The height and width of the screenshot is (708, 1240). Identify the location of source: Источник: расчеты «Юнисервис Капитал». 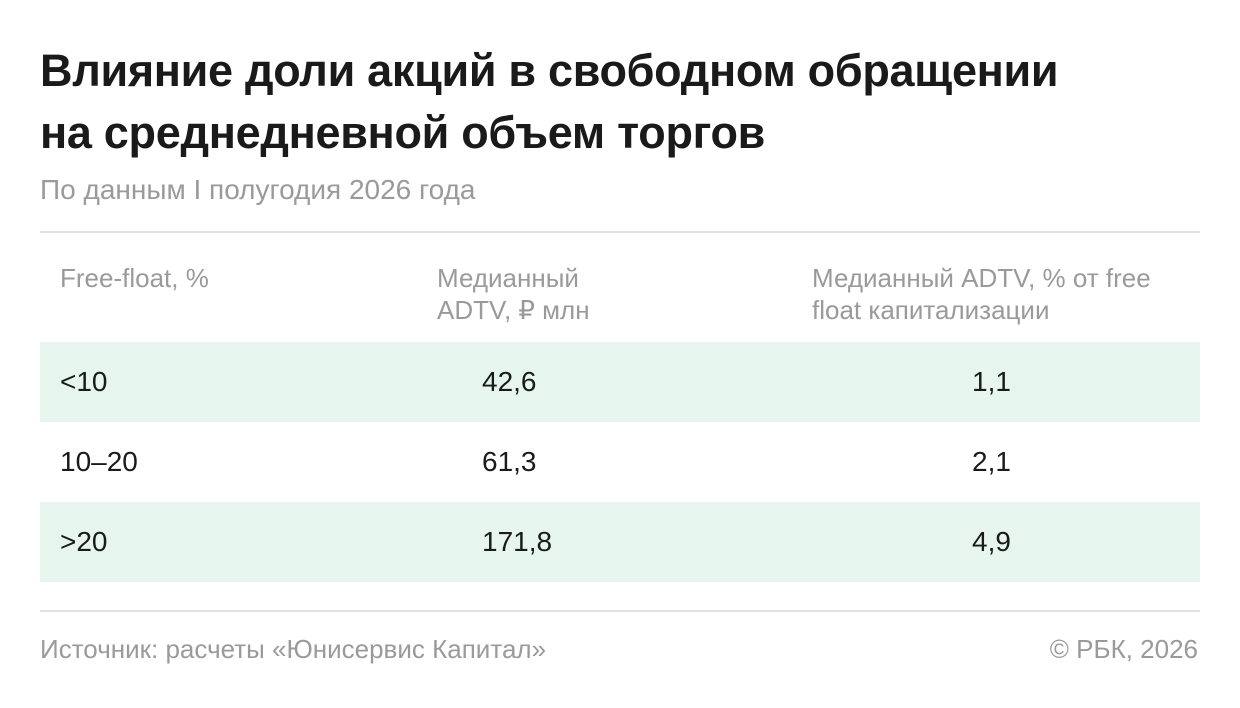
(293, 649).